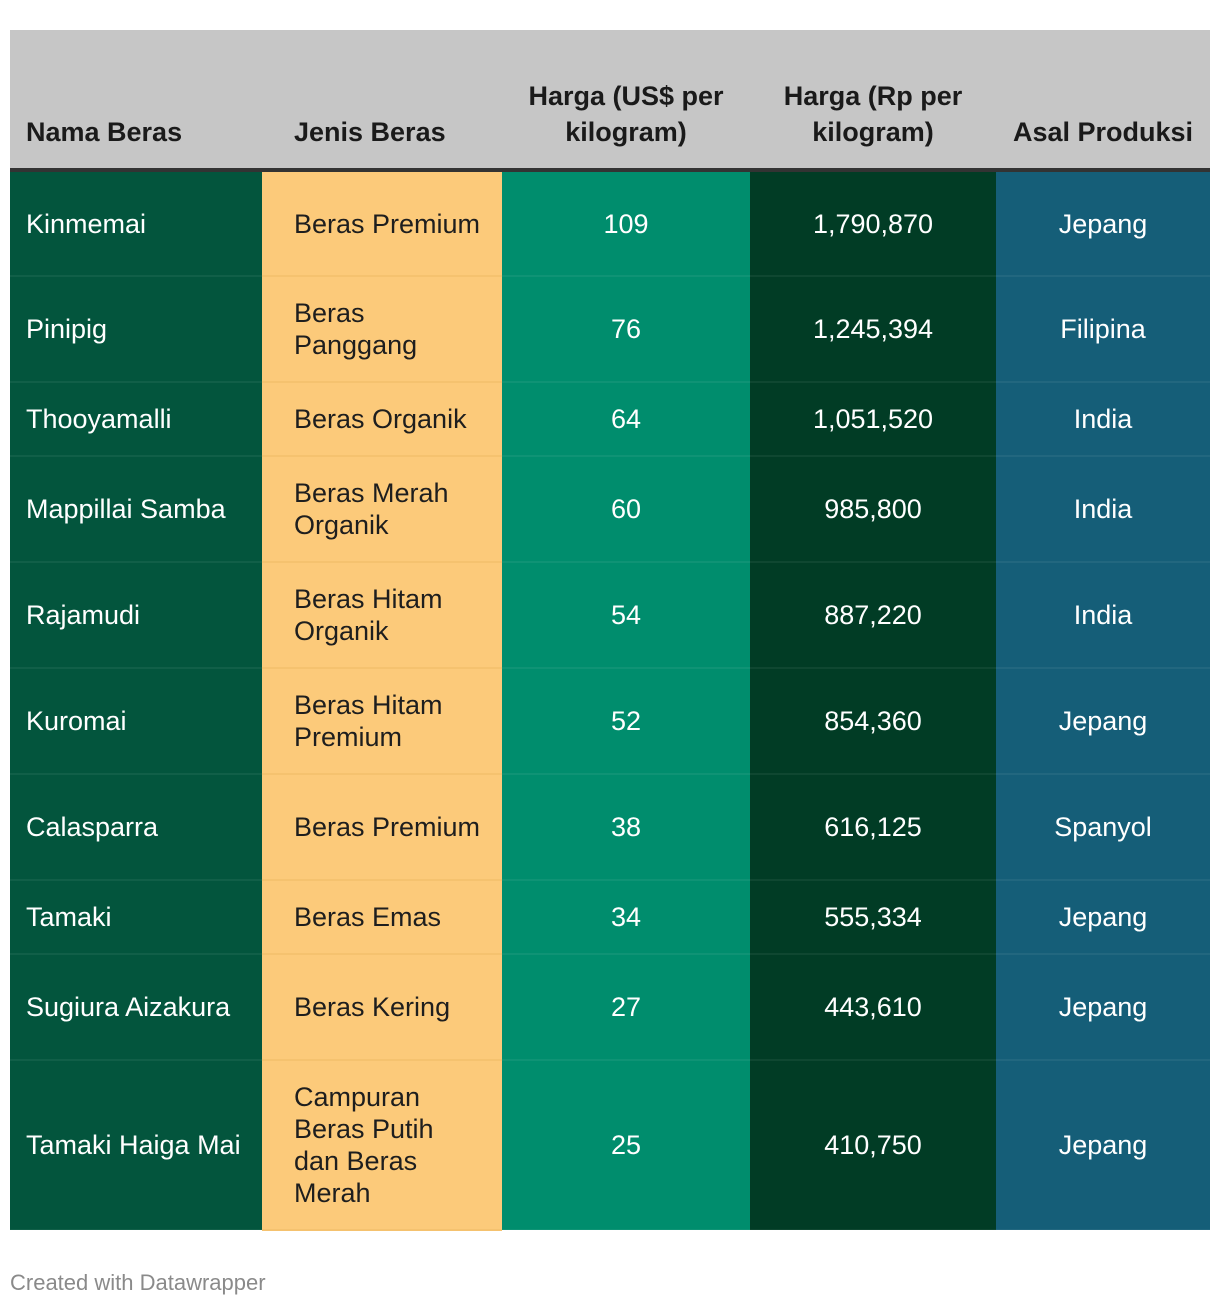  What do you see at coordinates (382, 419) in the screenshot?
I see `cell-rice-type: Beras Organik` at bounding box center [382, 419].